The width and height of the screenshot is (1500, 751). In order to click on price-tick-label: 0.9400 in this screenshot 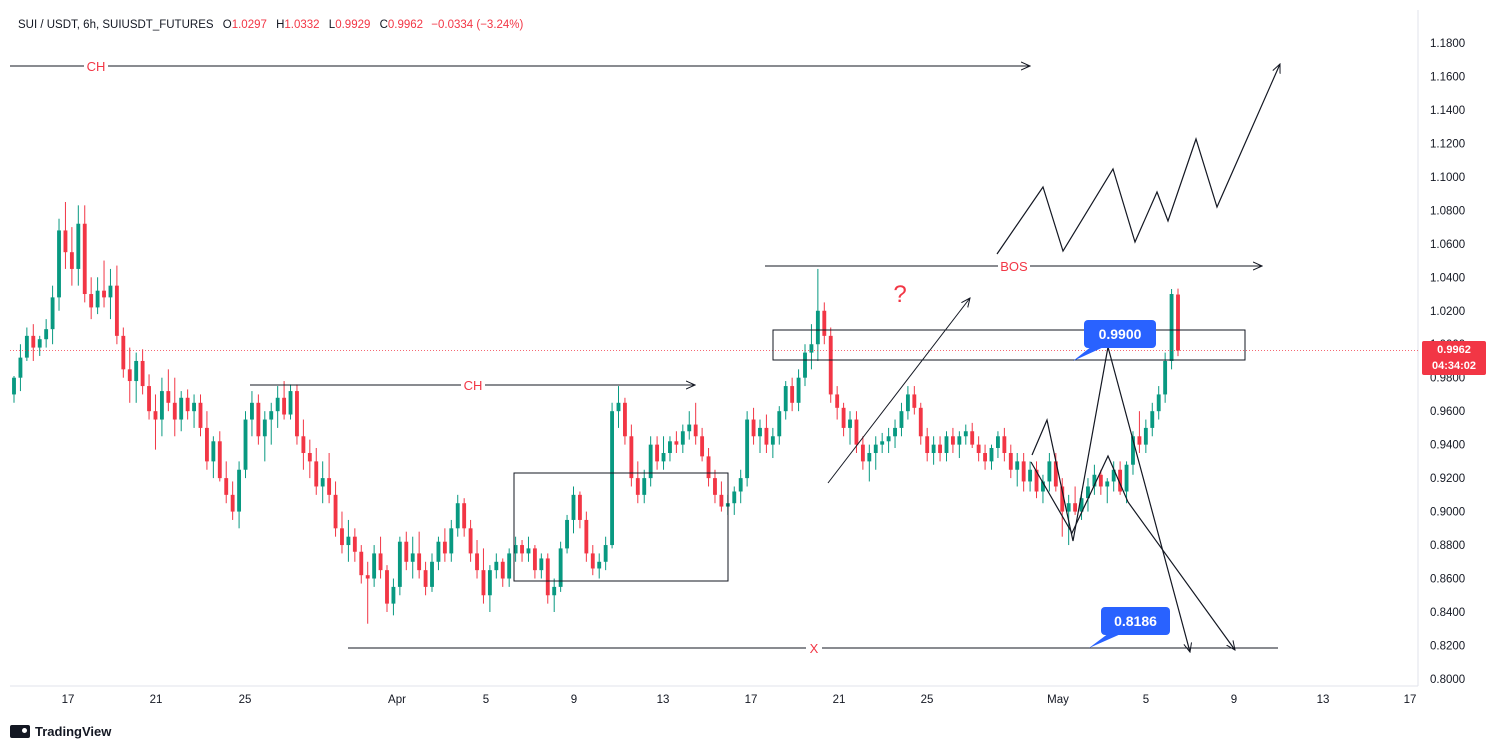, I will do `click(1447, 446)`.